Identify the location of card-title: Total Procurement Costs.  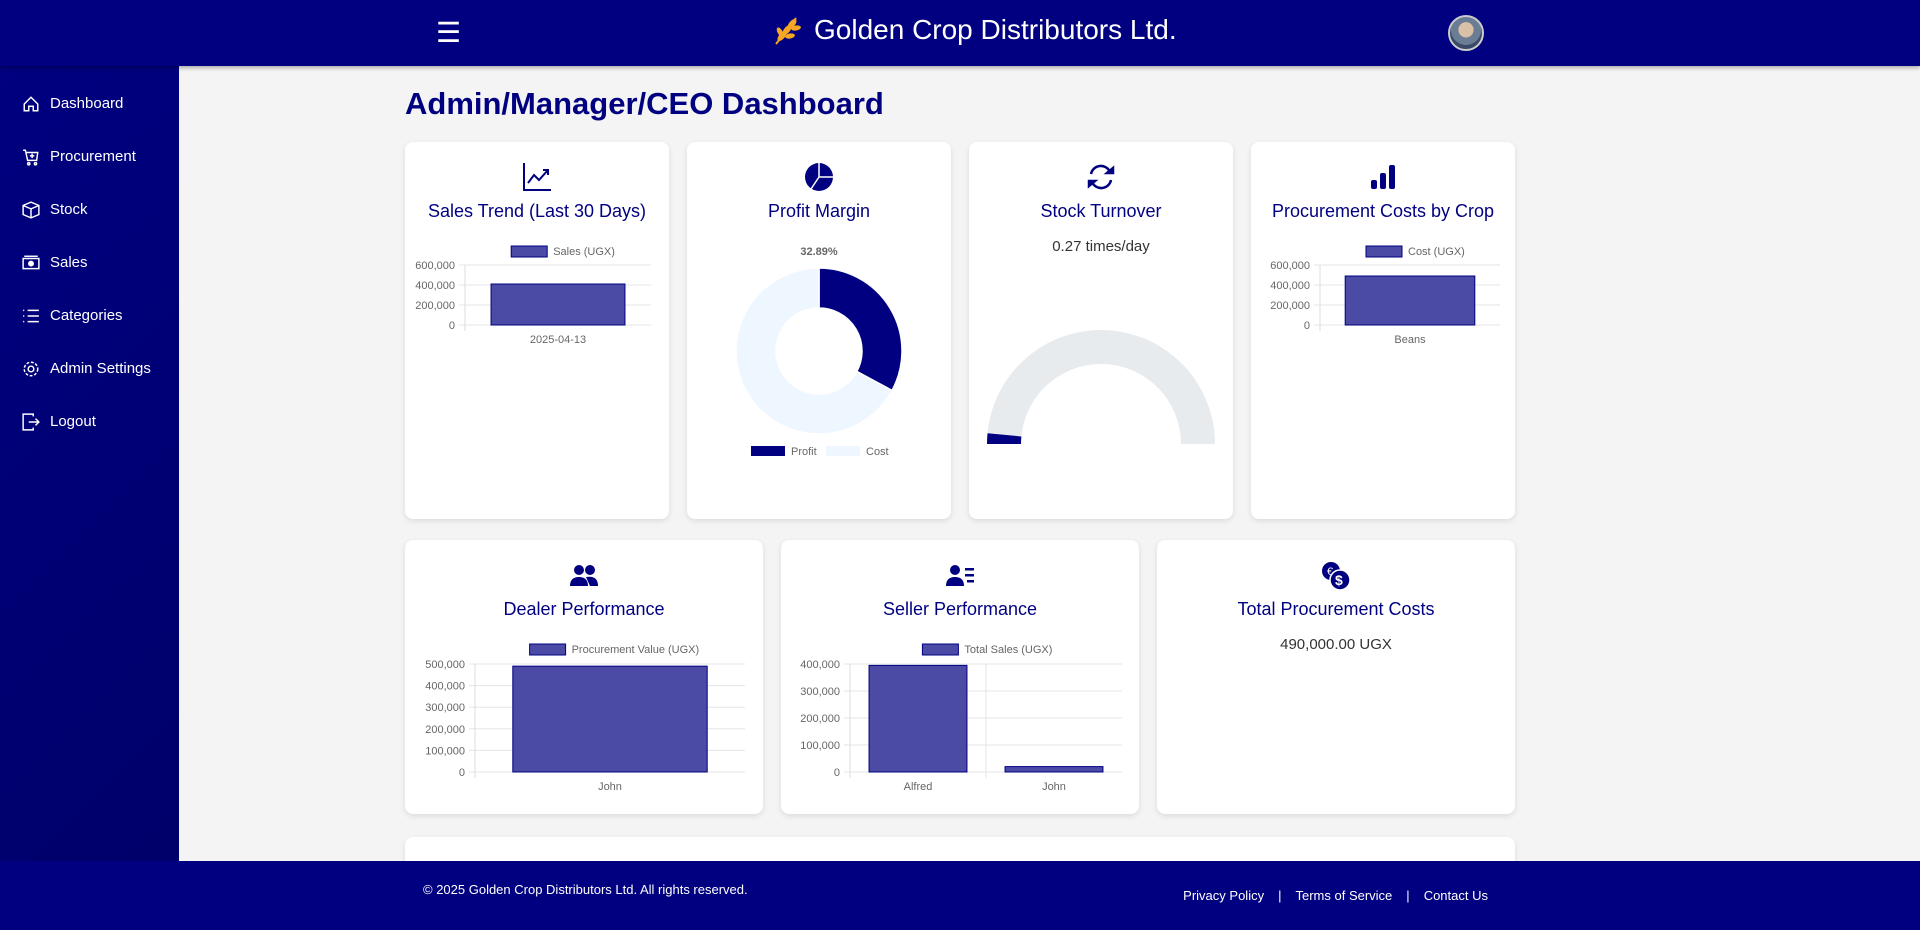
(1336, 609).